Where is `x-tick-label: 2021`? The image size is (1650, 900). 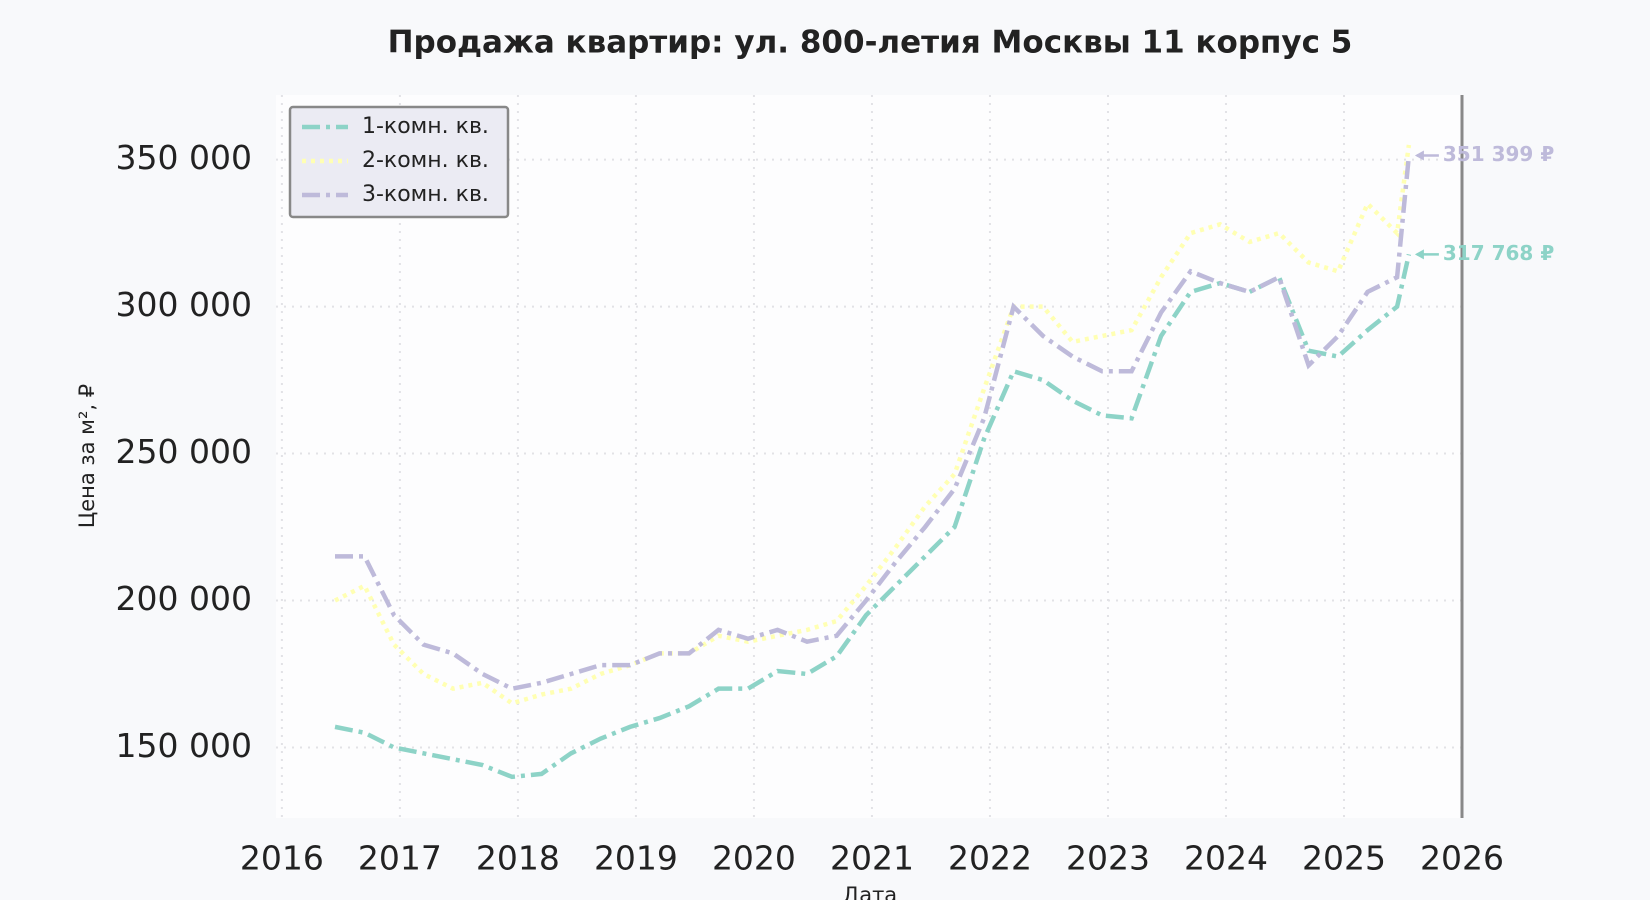 x-tick-label: 2021 is located at coordinates (872, 858).